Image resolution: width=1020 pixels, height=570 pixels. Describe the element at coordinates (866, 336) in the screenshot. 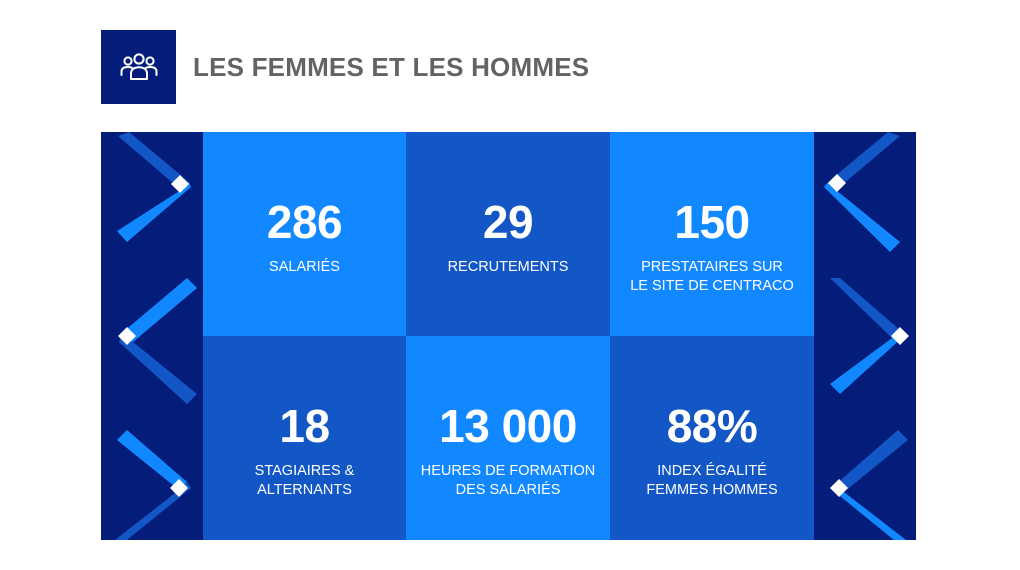

I see `right-chevron-decoration` at that location.